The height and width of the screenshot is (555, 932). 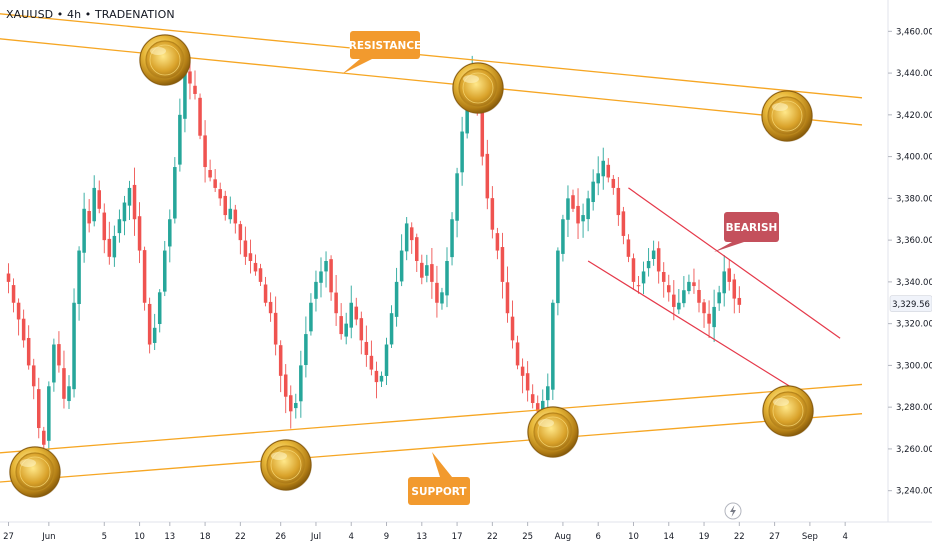 I want to click on bearish-label: BEARISH, so click(x=746, y=232).